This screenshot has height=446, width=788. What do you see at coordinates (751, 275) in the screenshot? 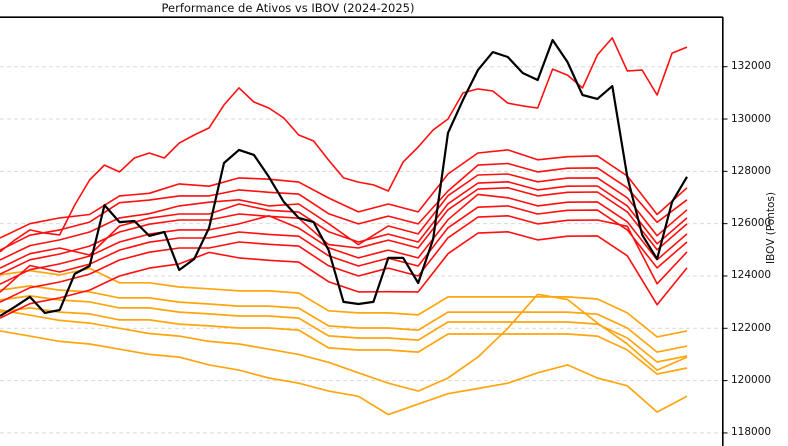
I see `y-tick-label: 124000` at bounding box center [751, 275].